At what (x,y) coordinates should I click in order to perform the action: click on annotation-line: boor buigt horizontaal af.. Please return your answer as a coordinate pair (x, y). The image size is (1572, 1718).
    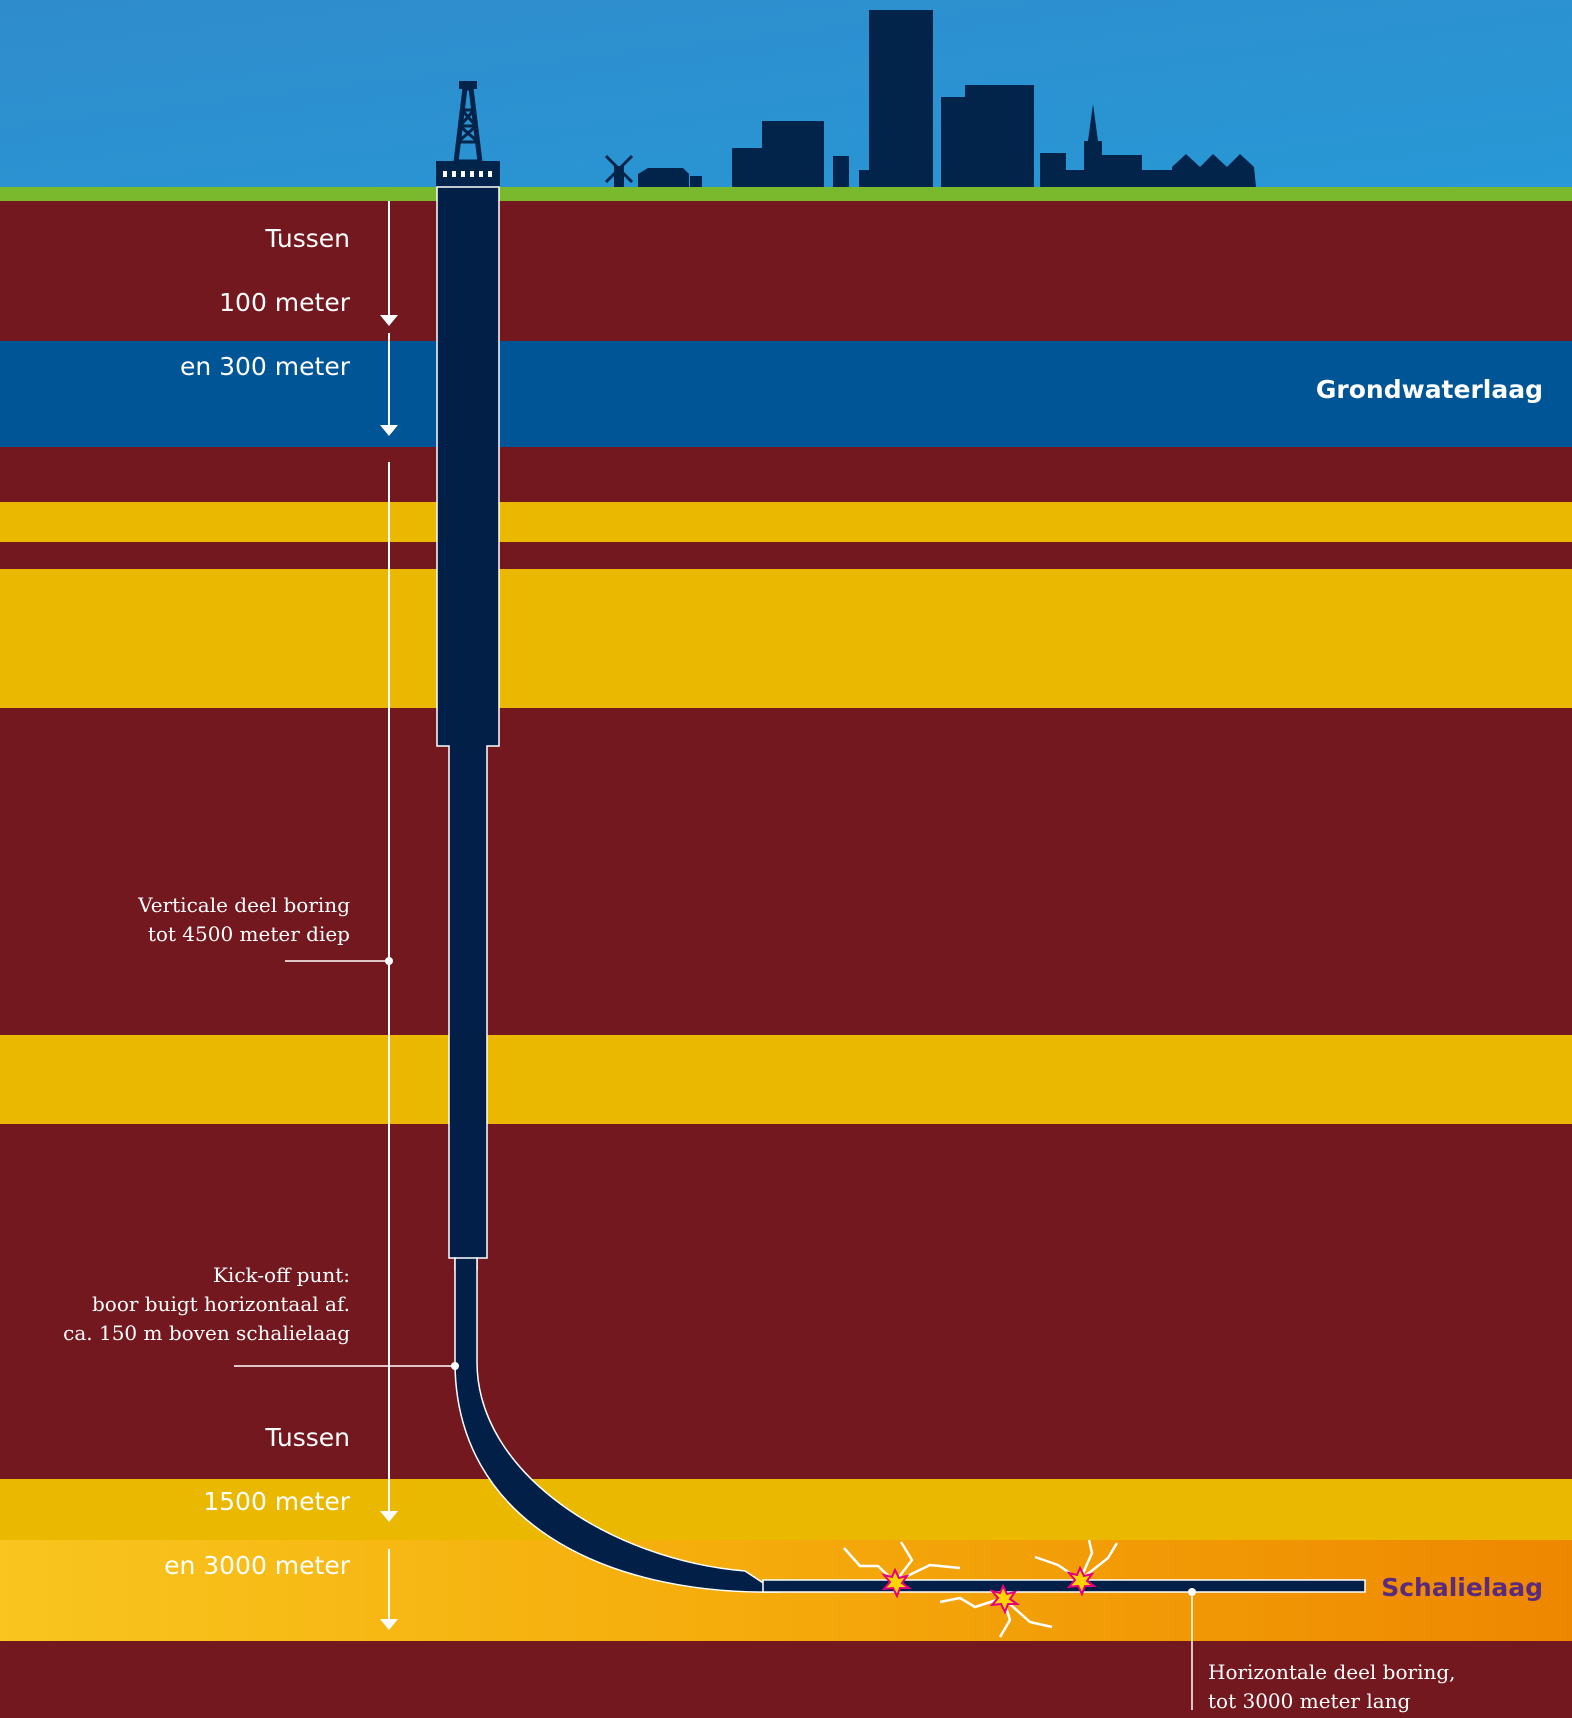
    Looking at the image, I should click on (220, 1304).